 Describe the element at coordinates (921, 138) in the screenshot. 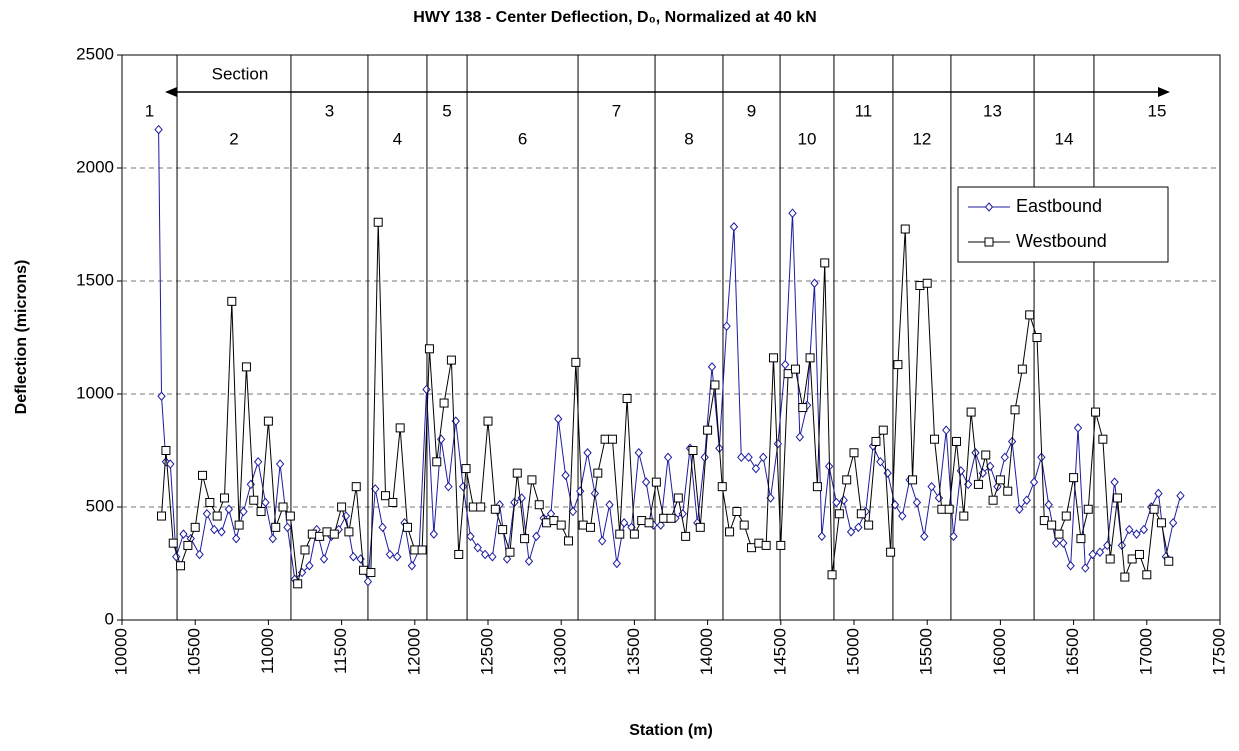

I see `section-label: 12` at that location.